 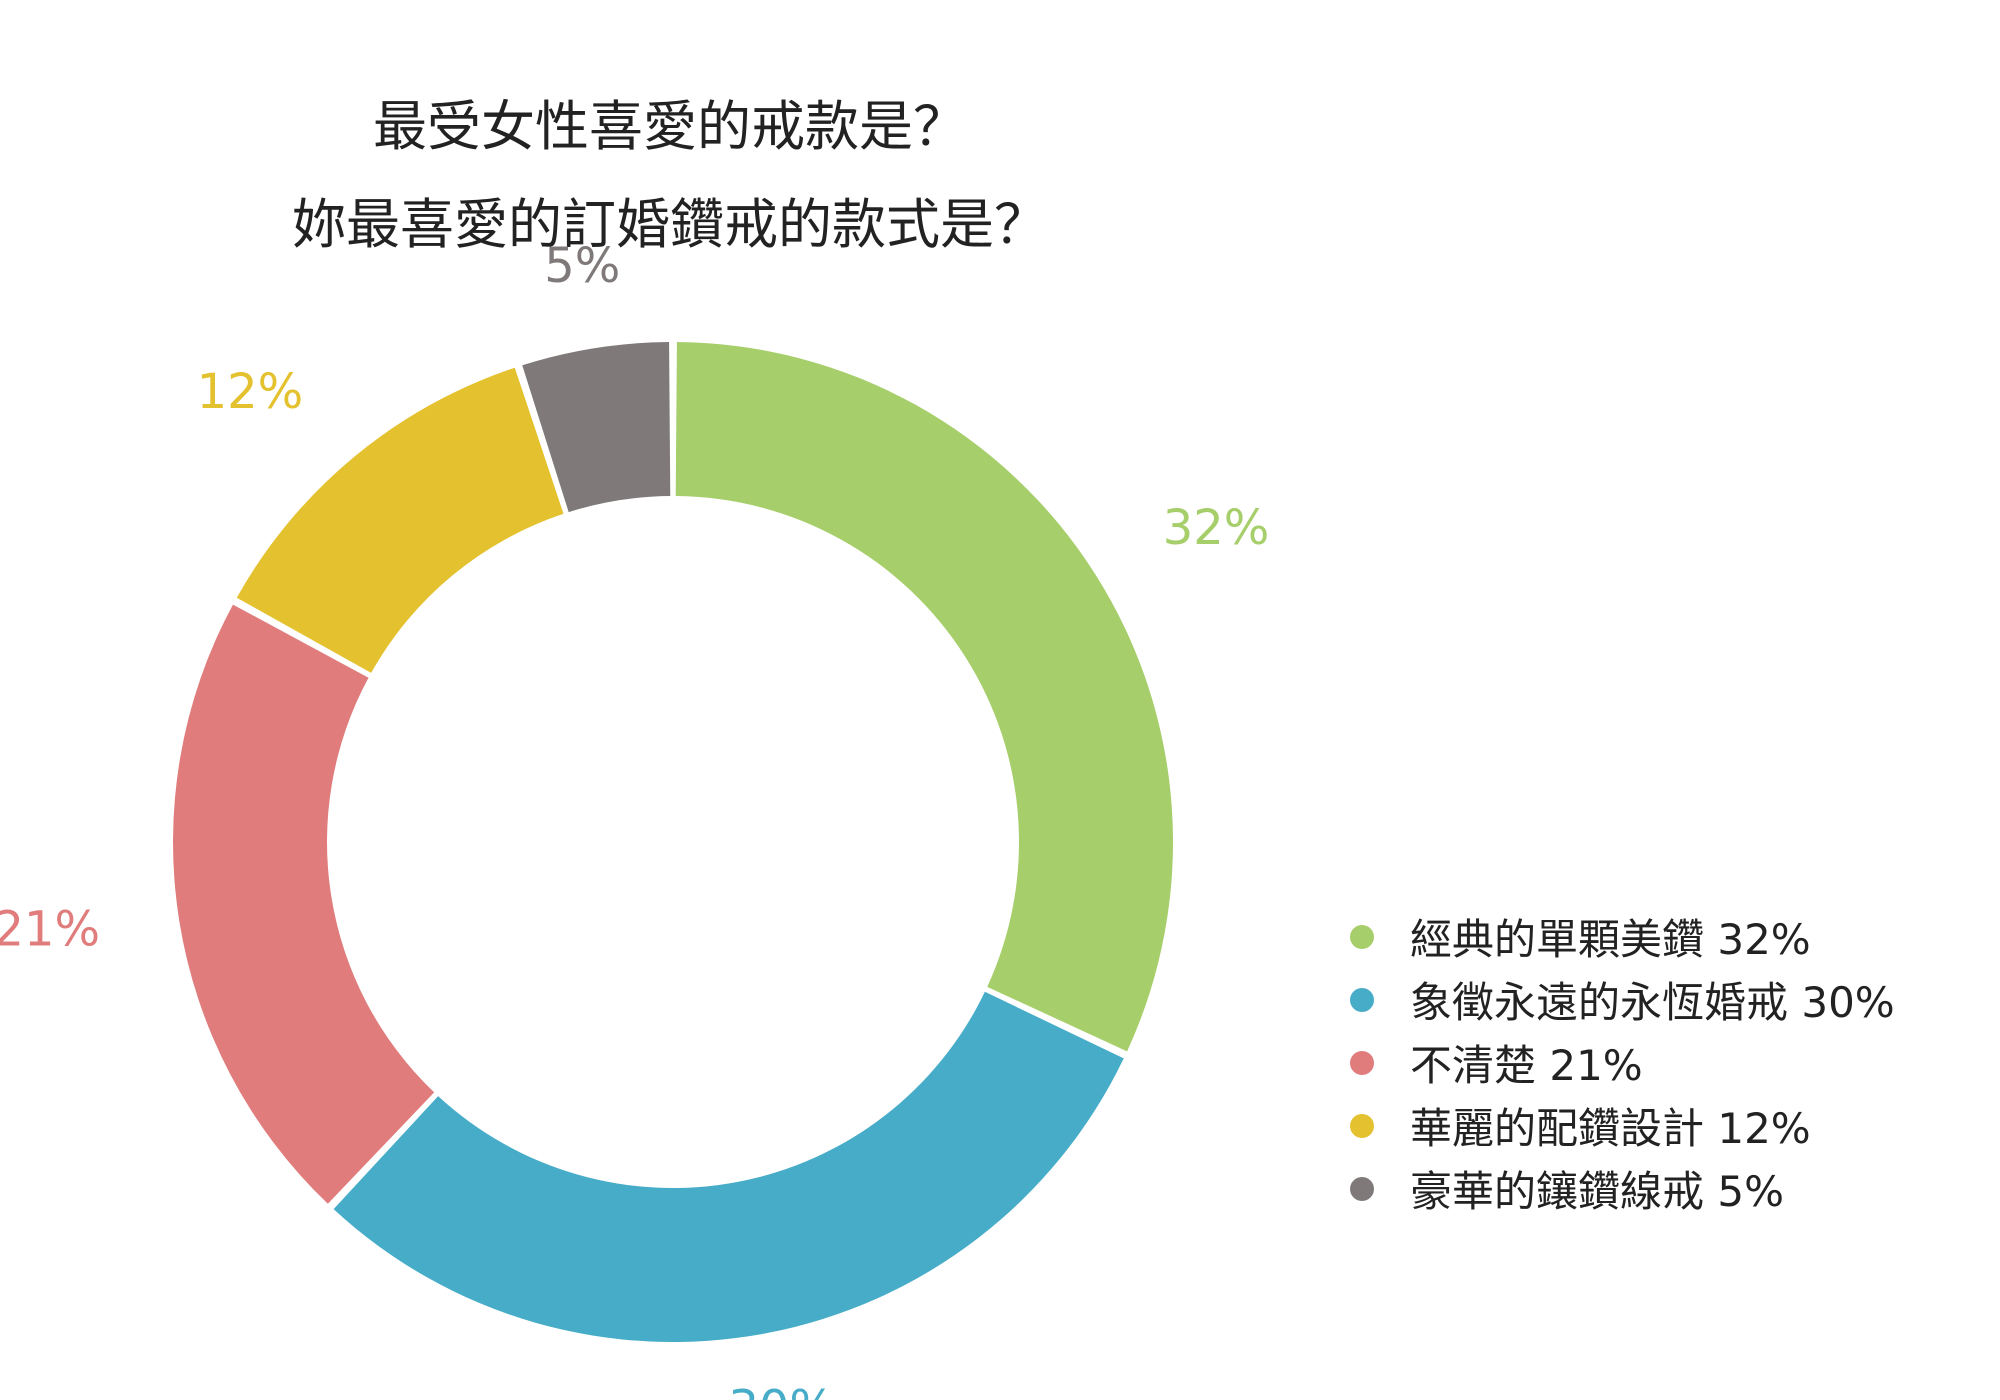 What do you see at coordinates (50, 930) in the screenshot?
I see `slice-value-label-2: 21%` at bounding box center [50, 930].